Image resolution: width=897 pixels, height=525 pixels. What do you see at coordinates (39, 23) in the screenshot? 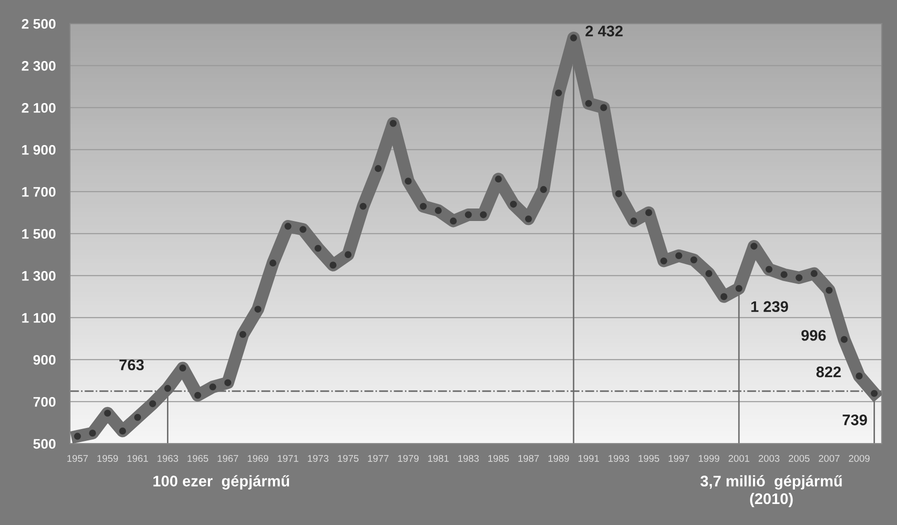
I see `y-tick-label: 2 500` at bounding box center [39, 23].